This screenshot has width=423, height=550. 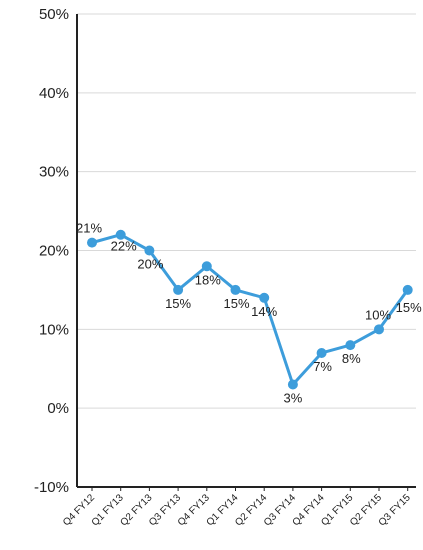 What do you see at coordinates (150, 264) in the screenshot?
I see `data-label: 20%` at bounding box center [150, 264].